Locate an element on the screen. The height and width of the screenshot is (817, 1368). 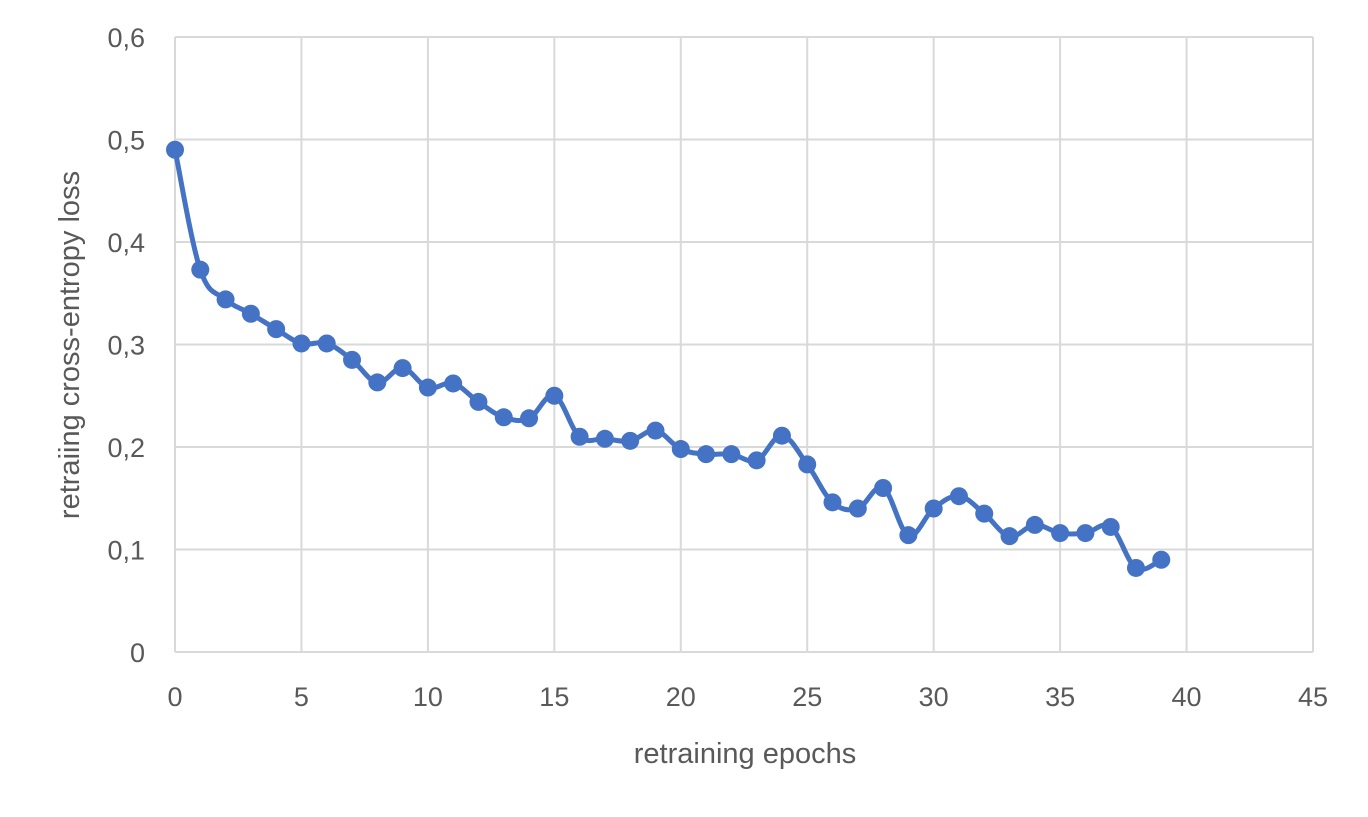
x-tick-label: 20 is located at coordinates (681, 697).